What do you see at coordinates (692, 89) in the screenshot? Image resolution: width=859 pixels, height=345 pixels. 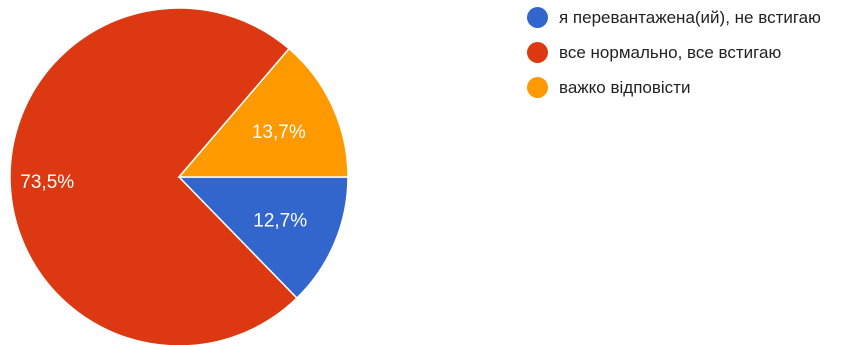 I see `legend-item-hard-to-answer: важко відповісти` at bounding box center [692, 89].